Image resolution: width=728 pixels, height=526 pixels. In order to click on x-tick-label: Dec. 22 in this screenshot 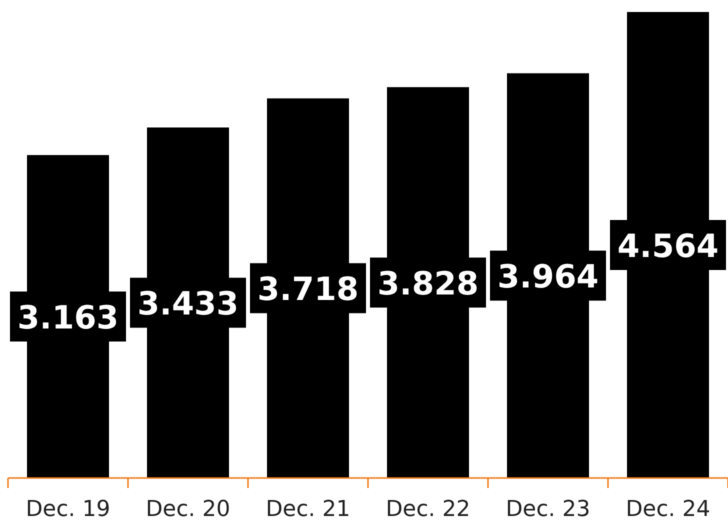, I will do `click(428, 509)`.